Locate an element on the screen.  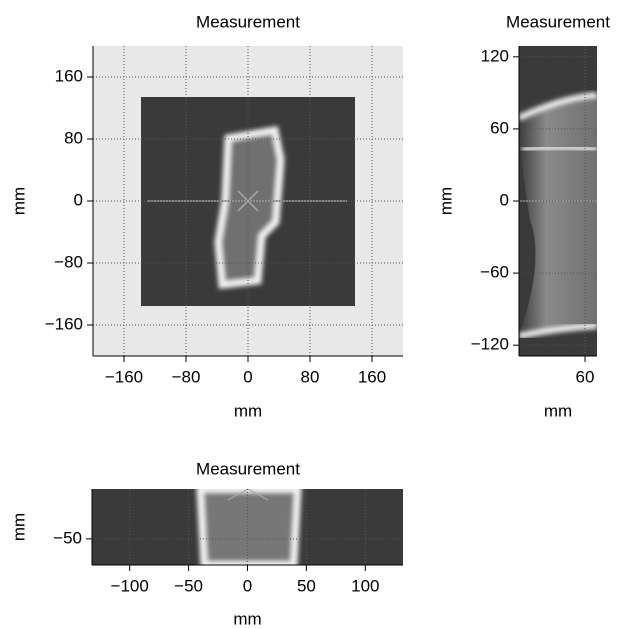
x-tick-label: 100 is located at coordinates (365, 585).